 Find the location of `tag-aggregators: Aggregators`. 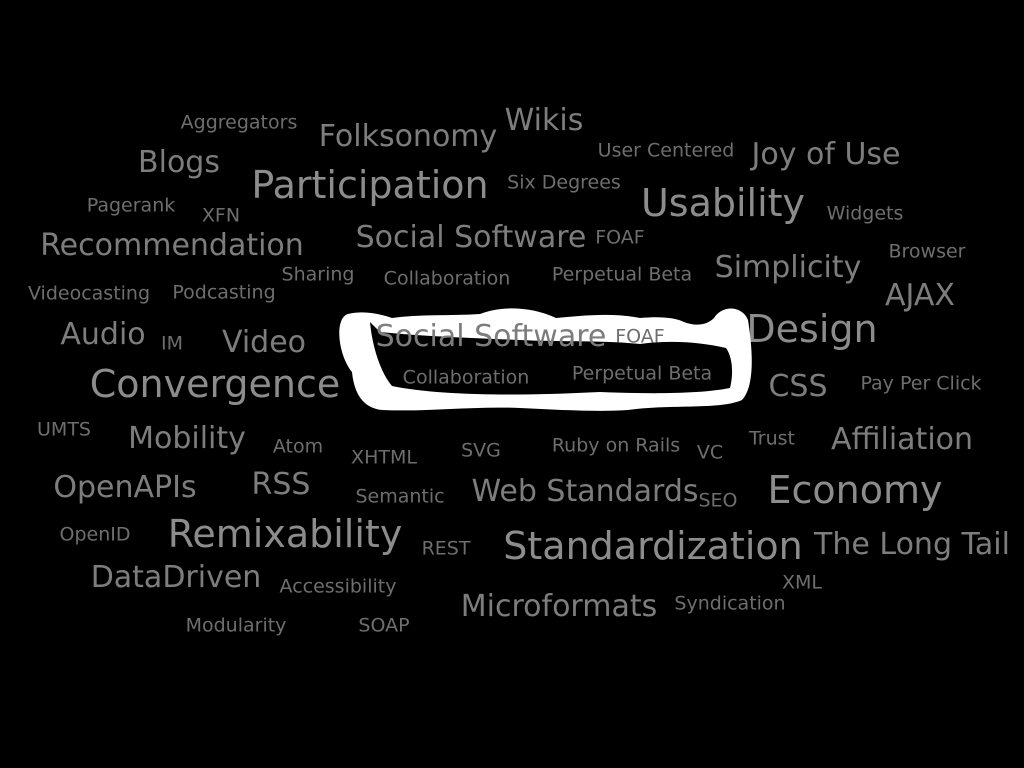

tag-aggregators: Aggregators is located at coordinates (239, 122).